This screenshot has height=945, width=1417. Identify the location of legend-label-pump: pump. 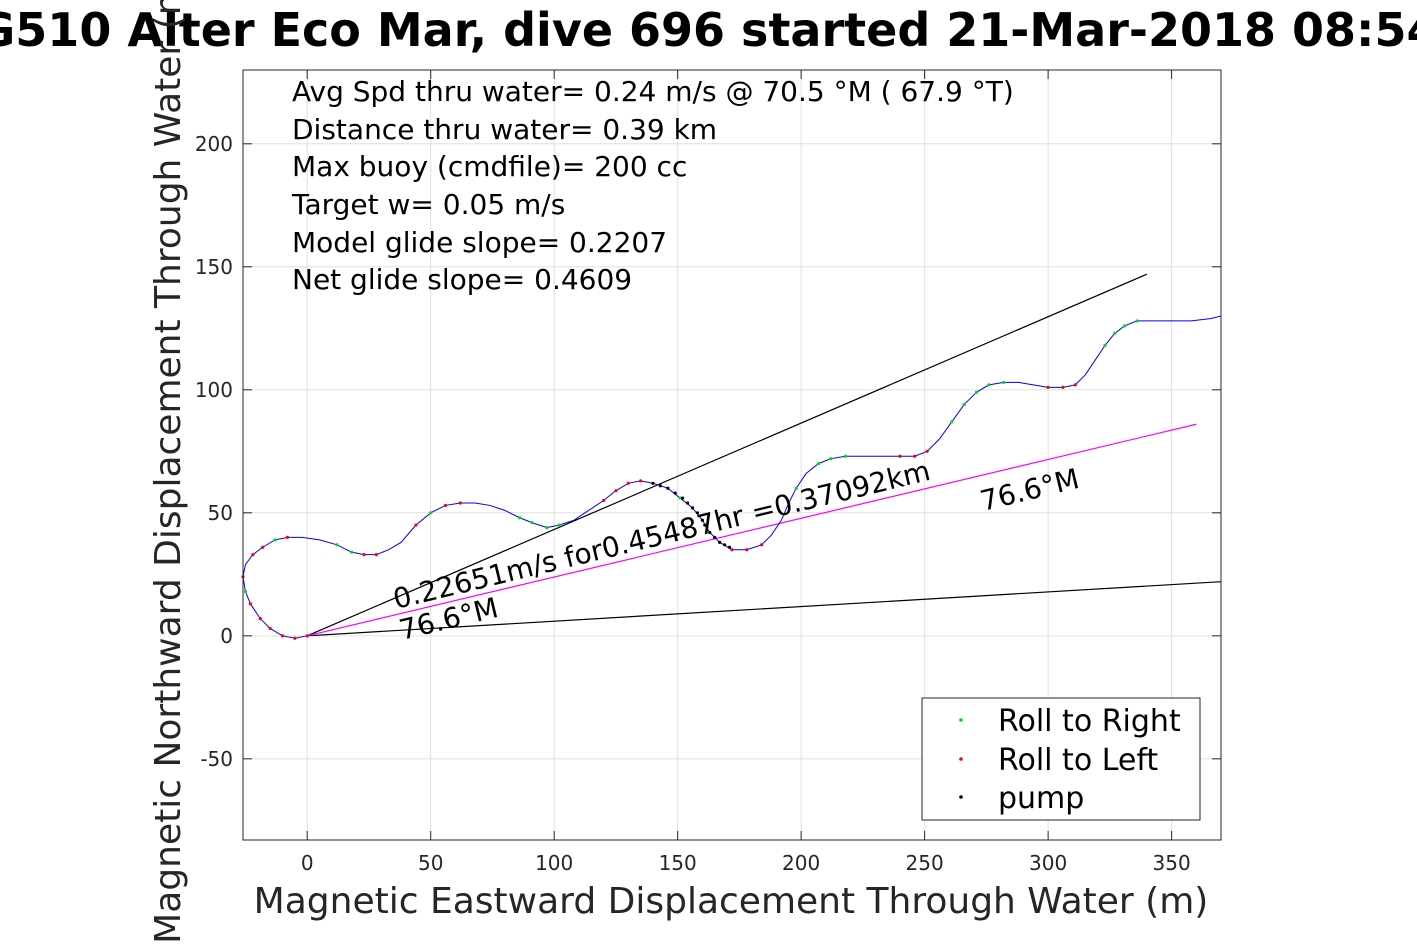
(1041, 798).